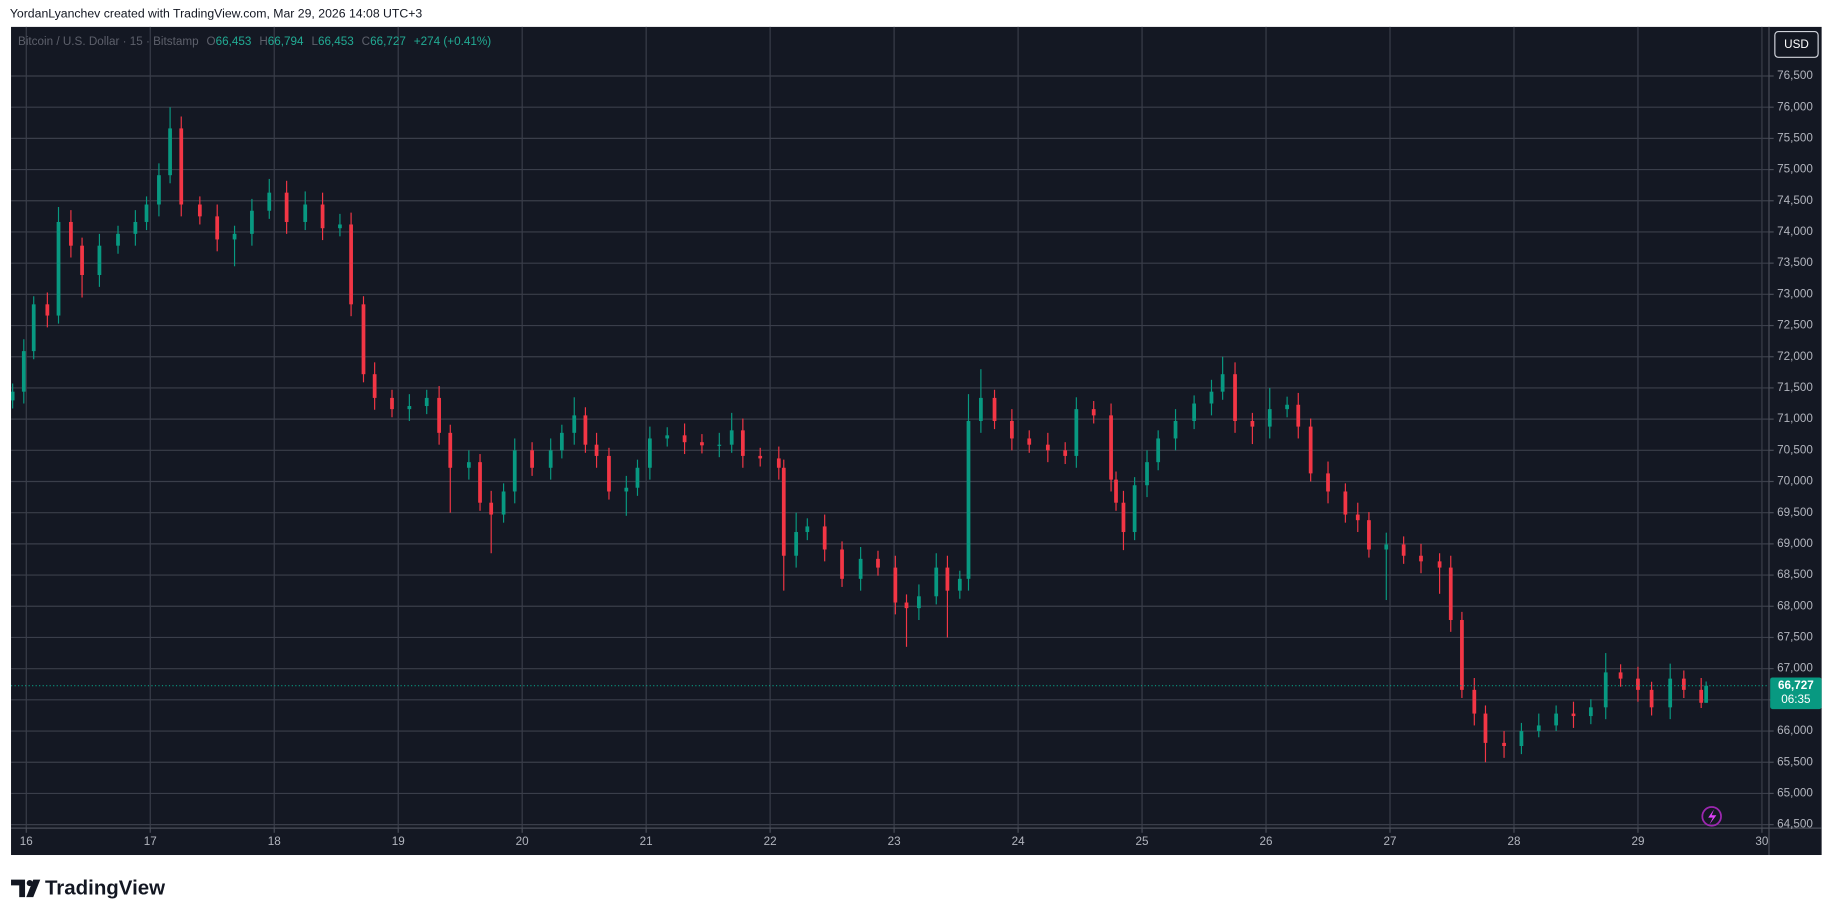 The image size is (1835, 917). What do you see at coordinates (26, 841) in the screenshot?
I see `x-tick-label: 16` at bounding box center [26, 841].